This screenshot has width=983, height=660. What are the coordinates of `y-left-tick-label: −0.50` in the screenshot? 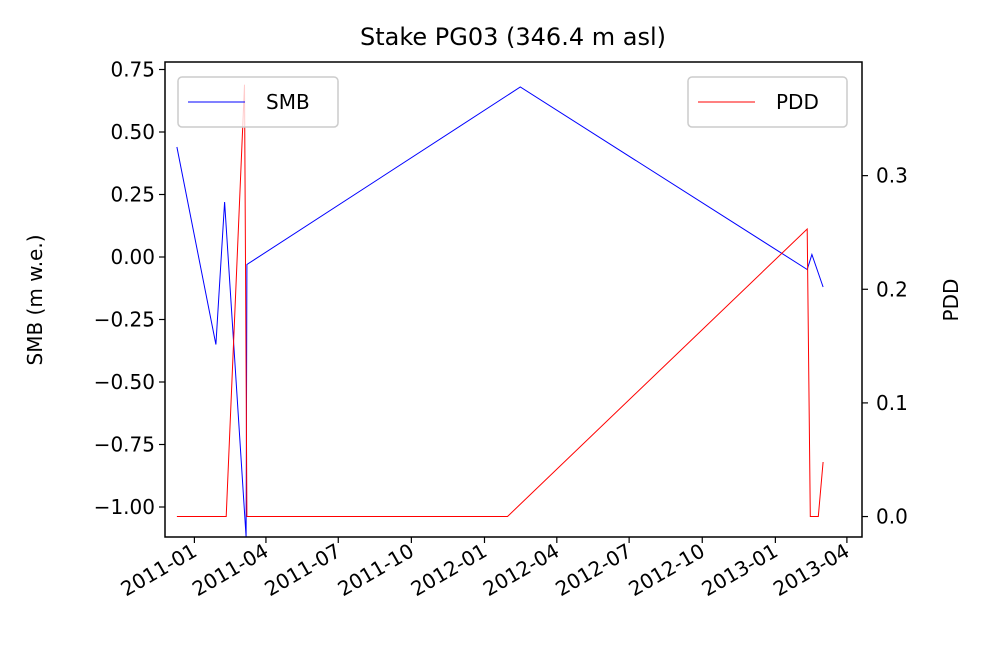 It's located at (124, 382).